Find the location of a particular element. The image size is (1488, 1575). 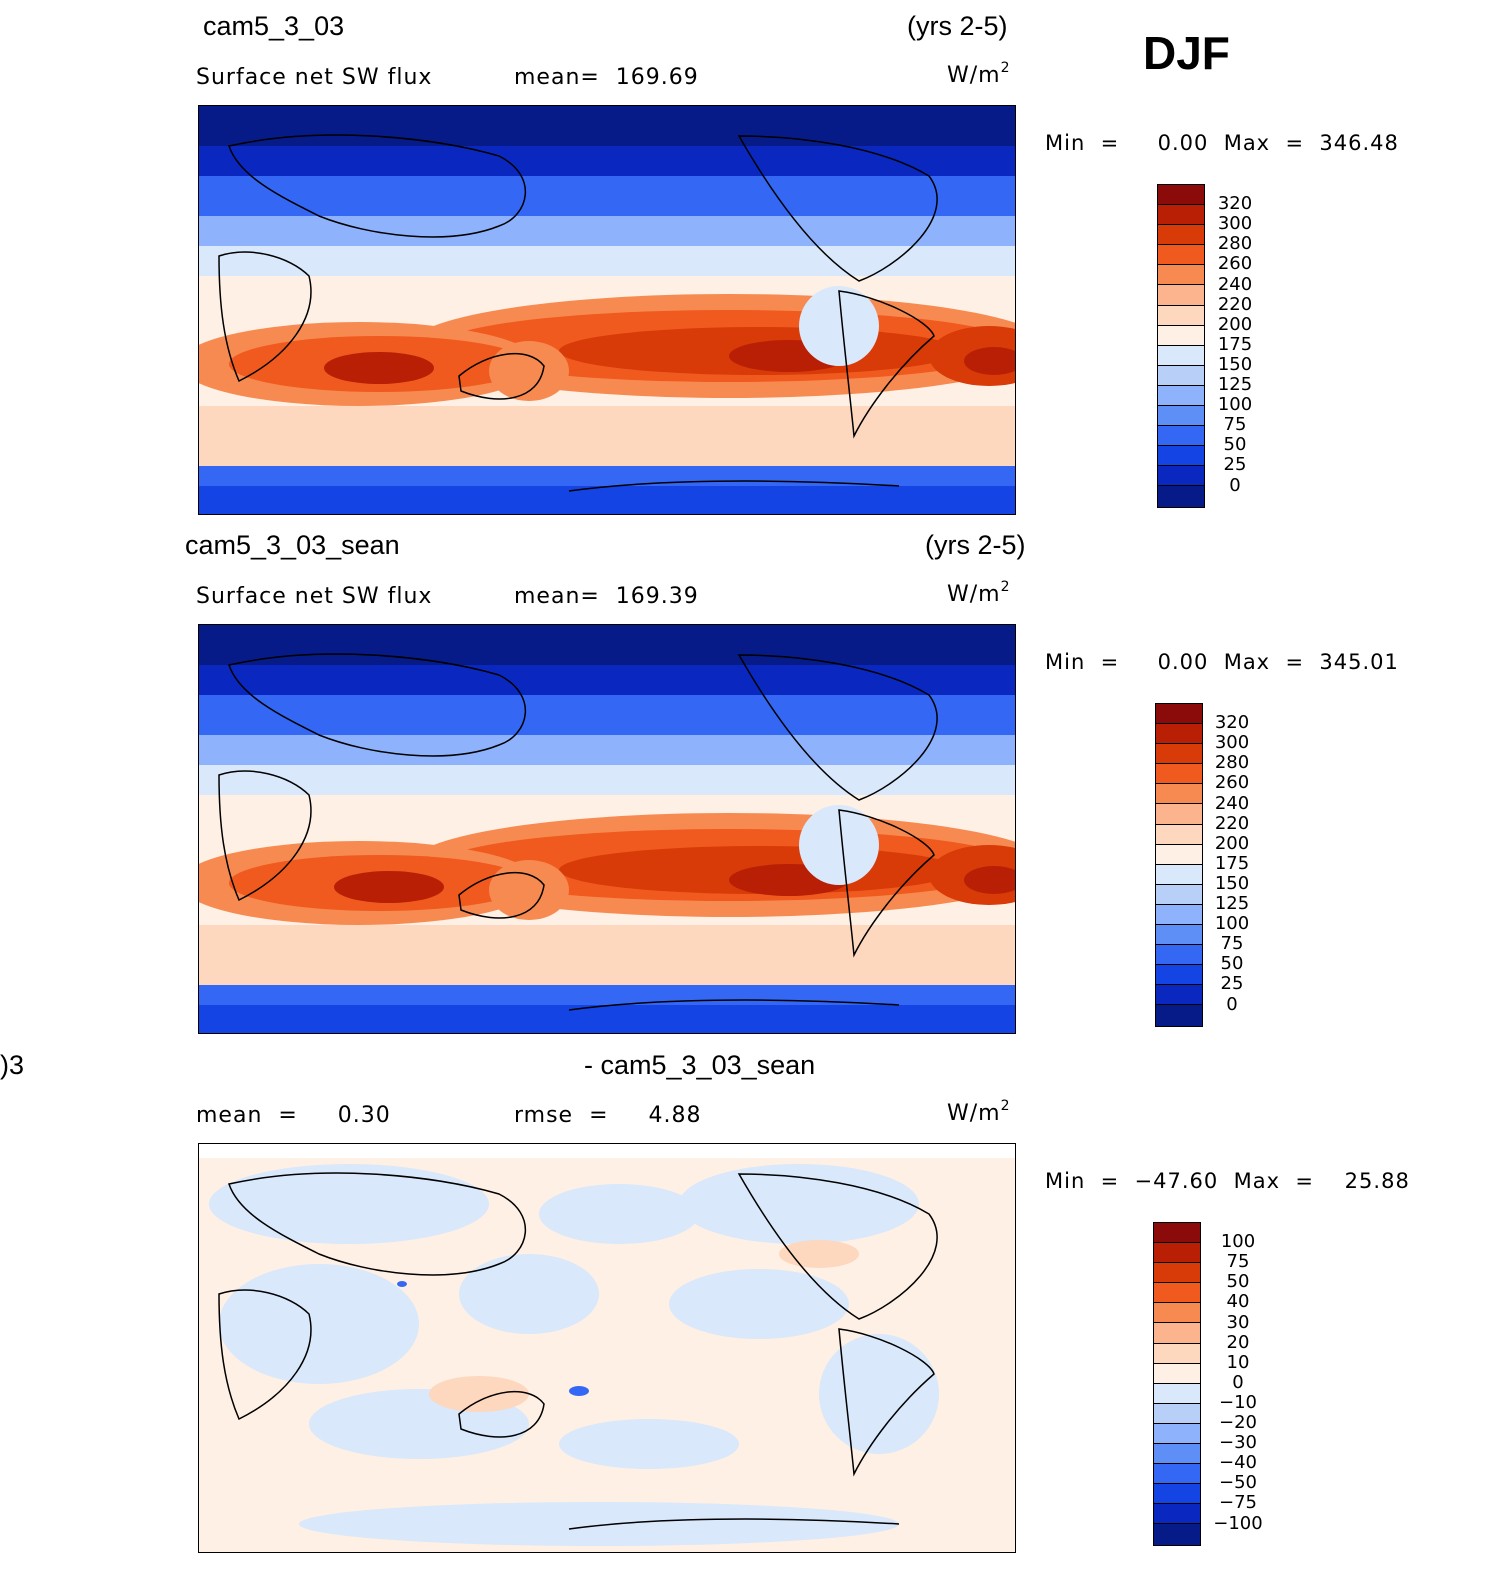

panel1-minmax: Min = 0.00 Max = 346.48 is located at coordinates (1222, 143).